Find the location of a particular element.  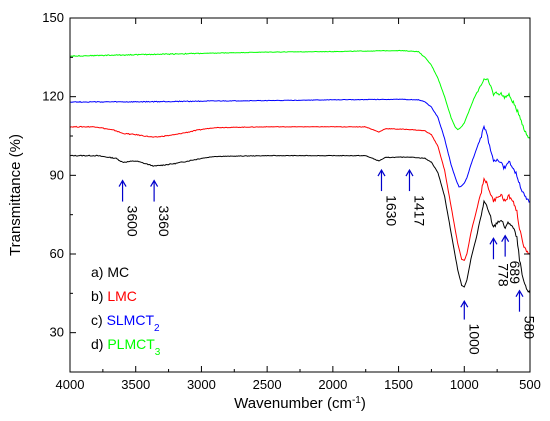

annotation-label: 778 is located at coordinates (503, 275).